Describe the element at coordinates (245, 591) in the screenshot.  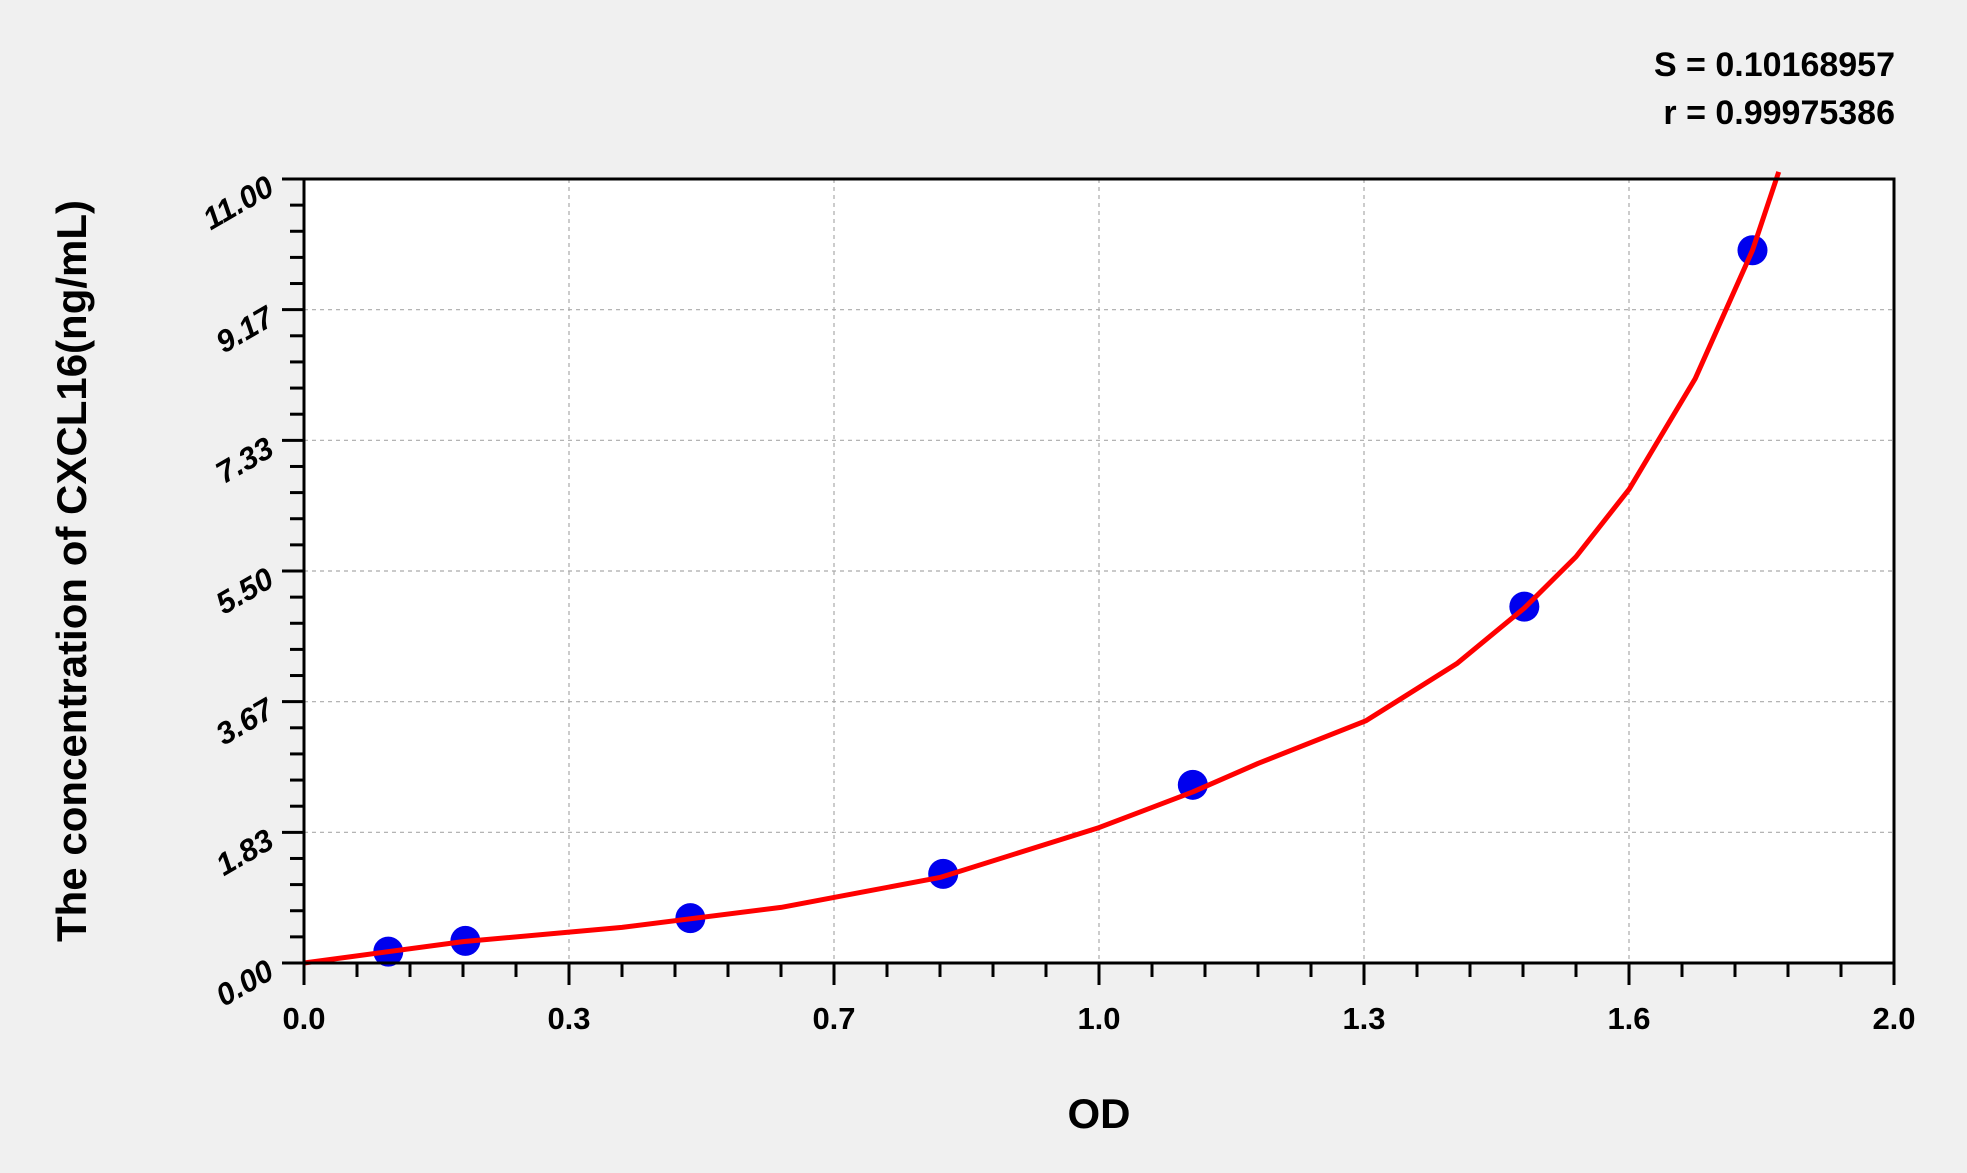
I see `y-tick-label: 5.50` at that location.